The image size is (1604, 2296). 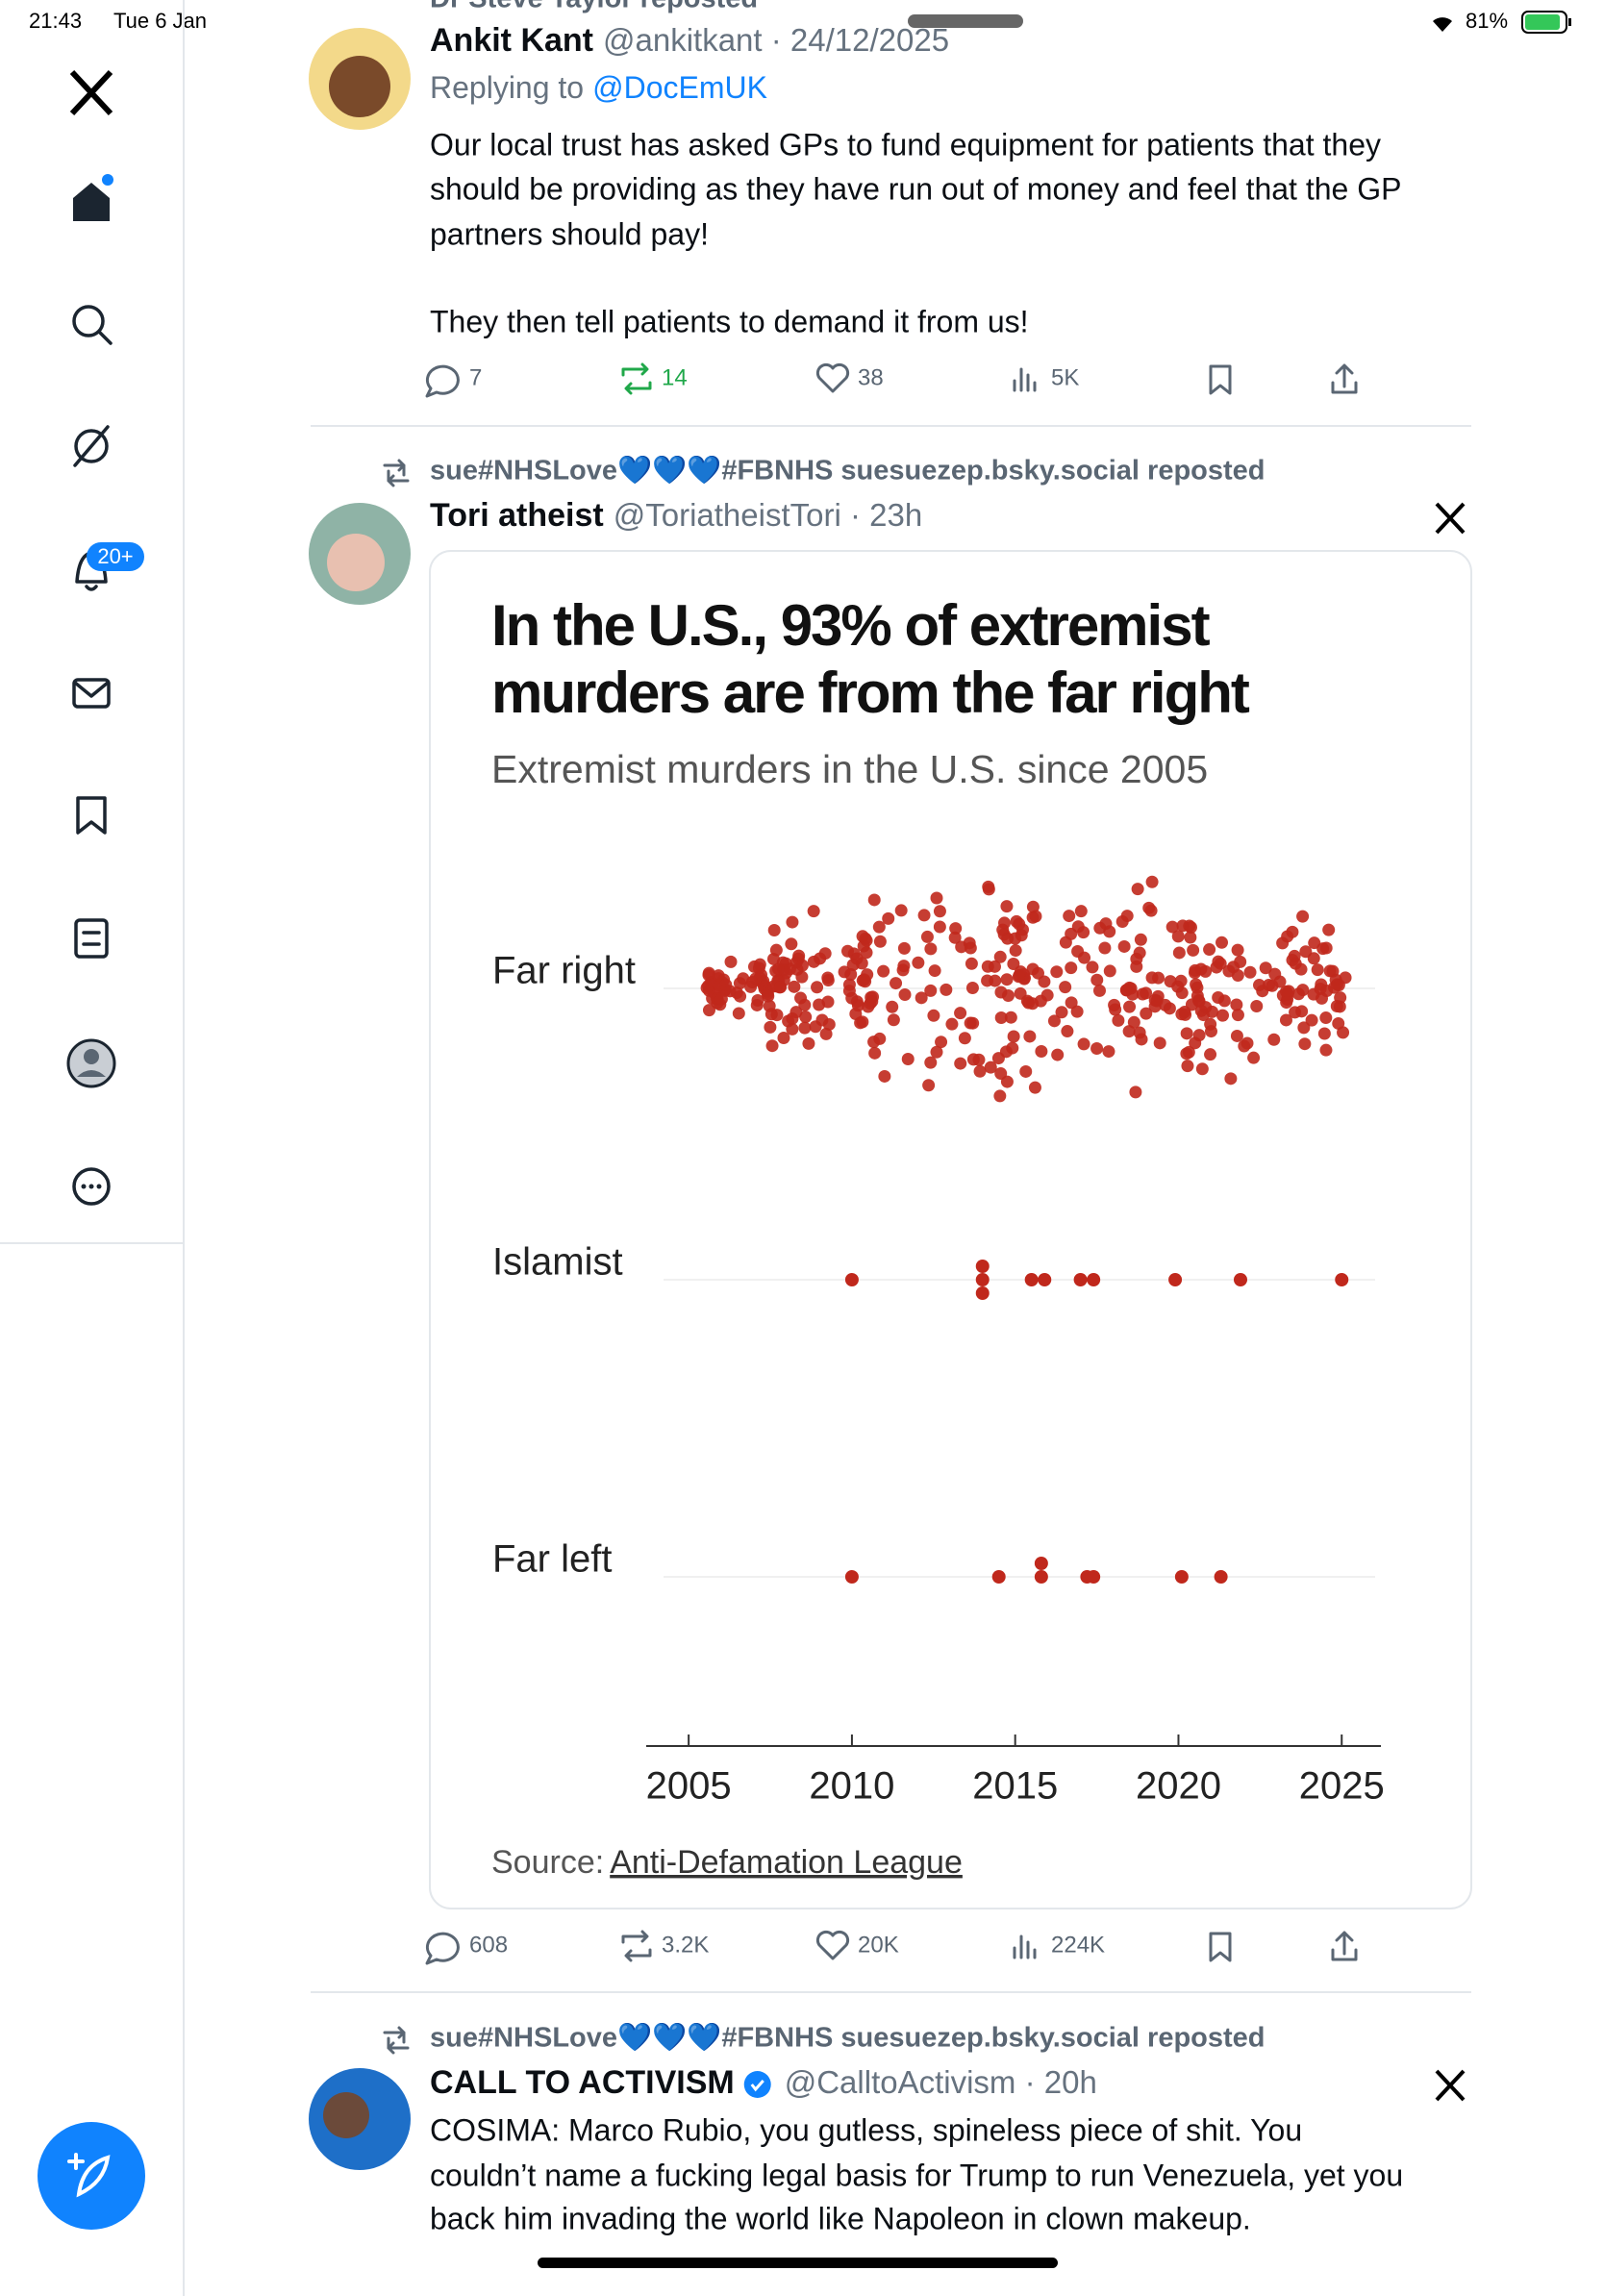 I want to click on author-handle: @CalltoActivism, so click(x=900, y=2082).